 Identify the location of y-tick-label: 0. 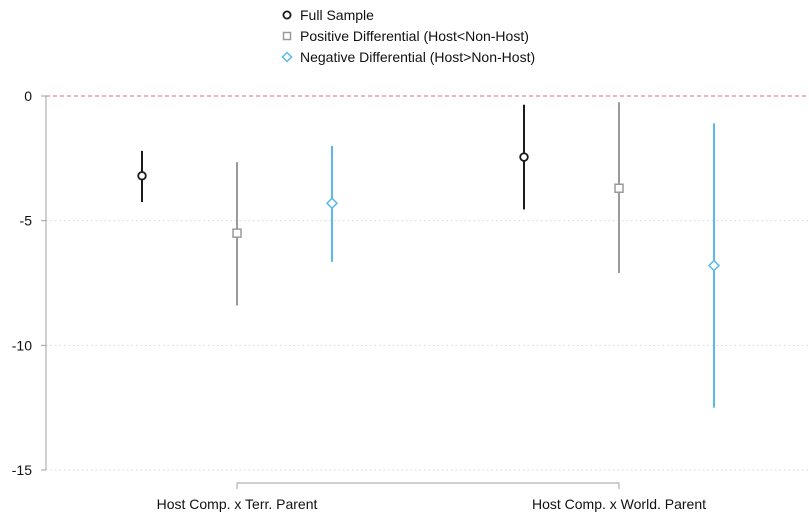
(28, 96).